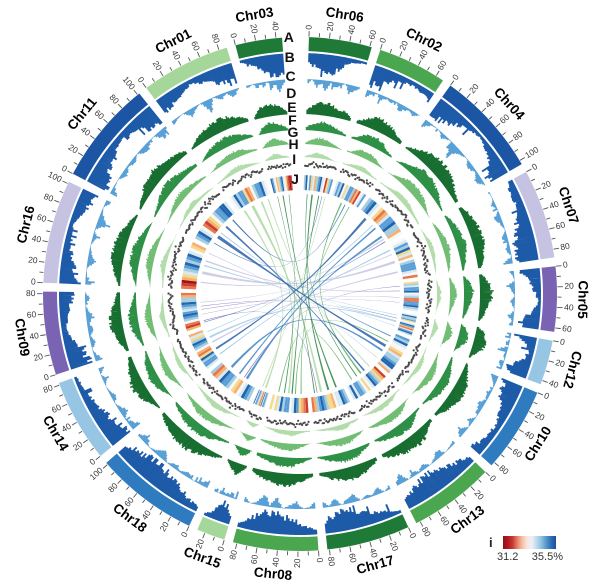 This screenshot has height=588, width=600. What do you see at coordinates (151, 317) in the screenshot?
I see `track-F-Chr09` at bounding box center [151, 317].